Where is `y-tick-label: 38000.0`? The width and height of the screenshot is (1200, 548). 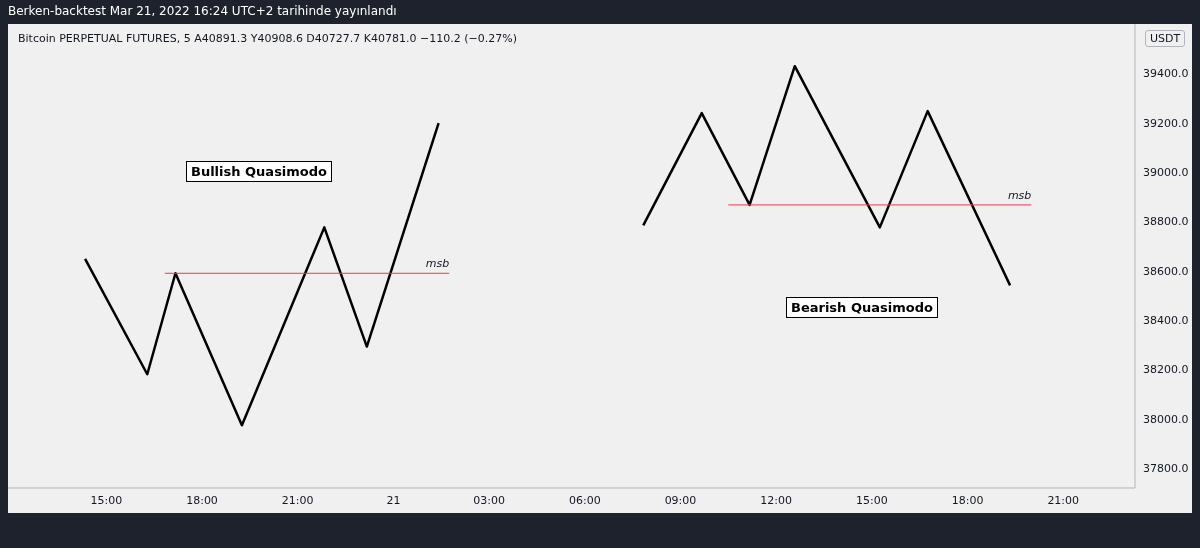 y-tick-label: 38000.0 is located at coordinates (1166, 419).